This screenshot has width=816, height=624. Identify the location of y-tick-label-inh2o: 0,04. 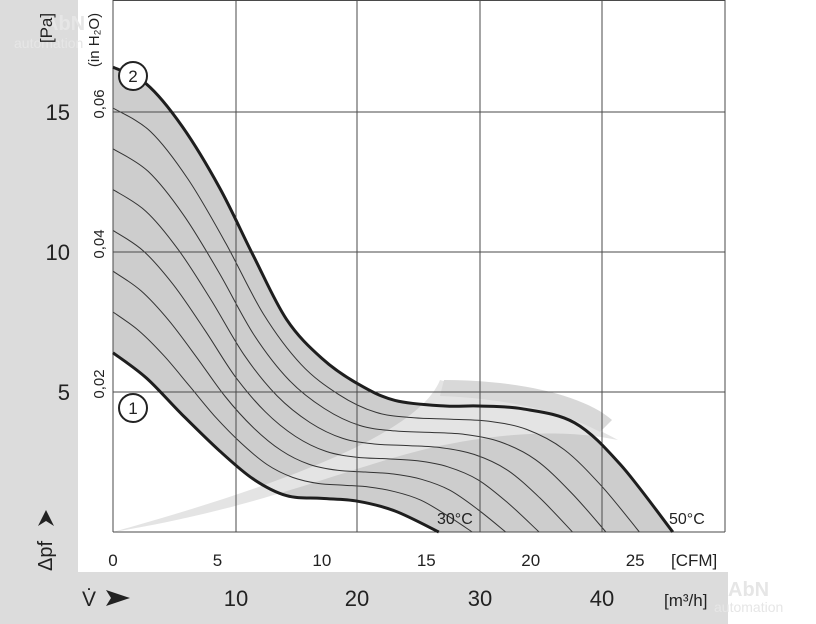
(99, 243).